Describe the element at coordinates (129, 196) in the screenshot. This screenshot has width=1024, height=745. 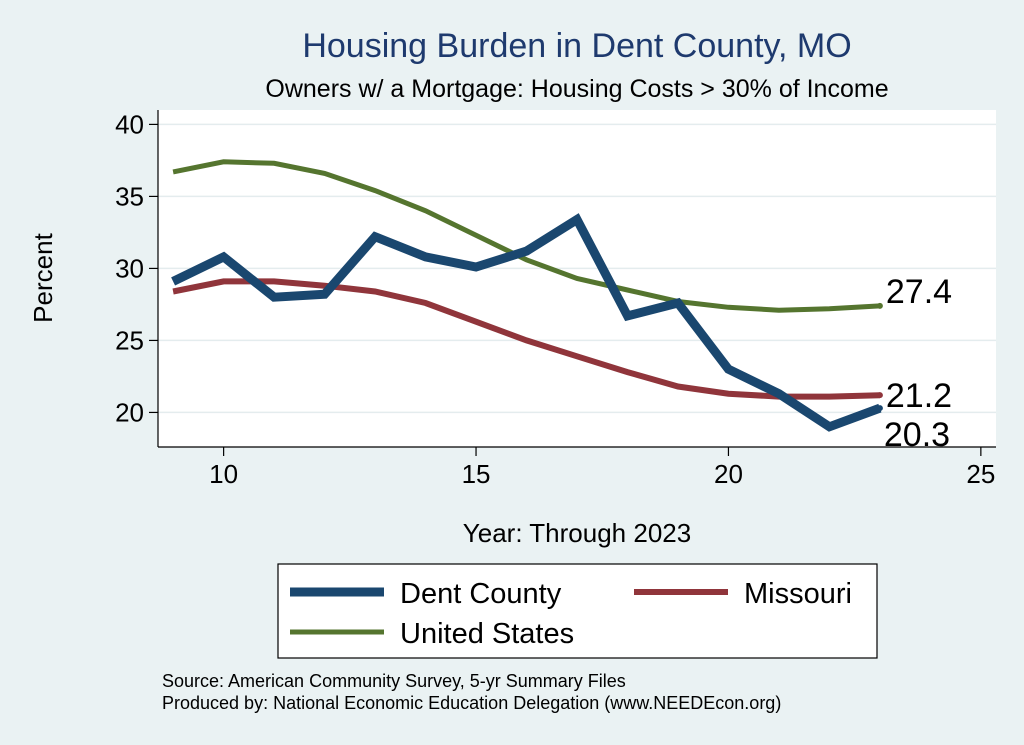
I see `y-tick-label-35: 35` at that location.